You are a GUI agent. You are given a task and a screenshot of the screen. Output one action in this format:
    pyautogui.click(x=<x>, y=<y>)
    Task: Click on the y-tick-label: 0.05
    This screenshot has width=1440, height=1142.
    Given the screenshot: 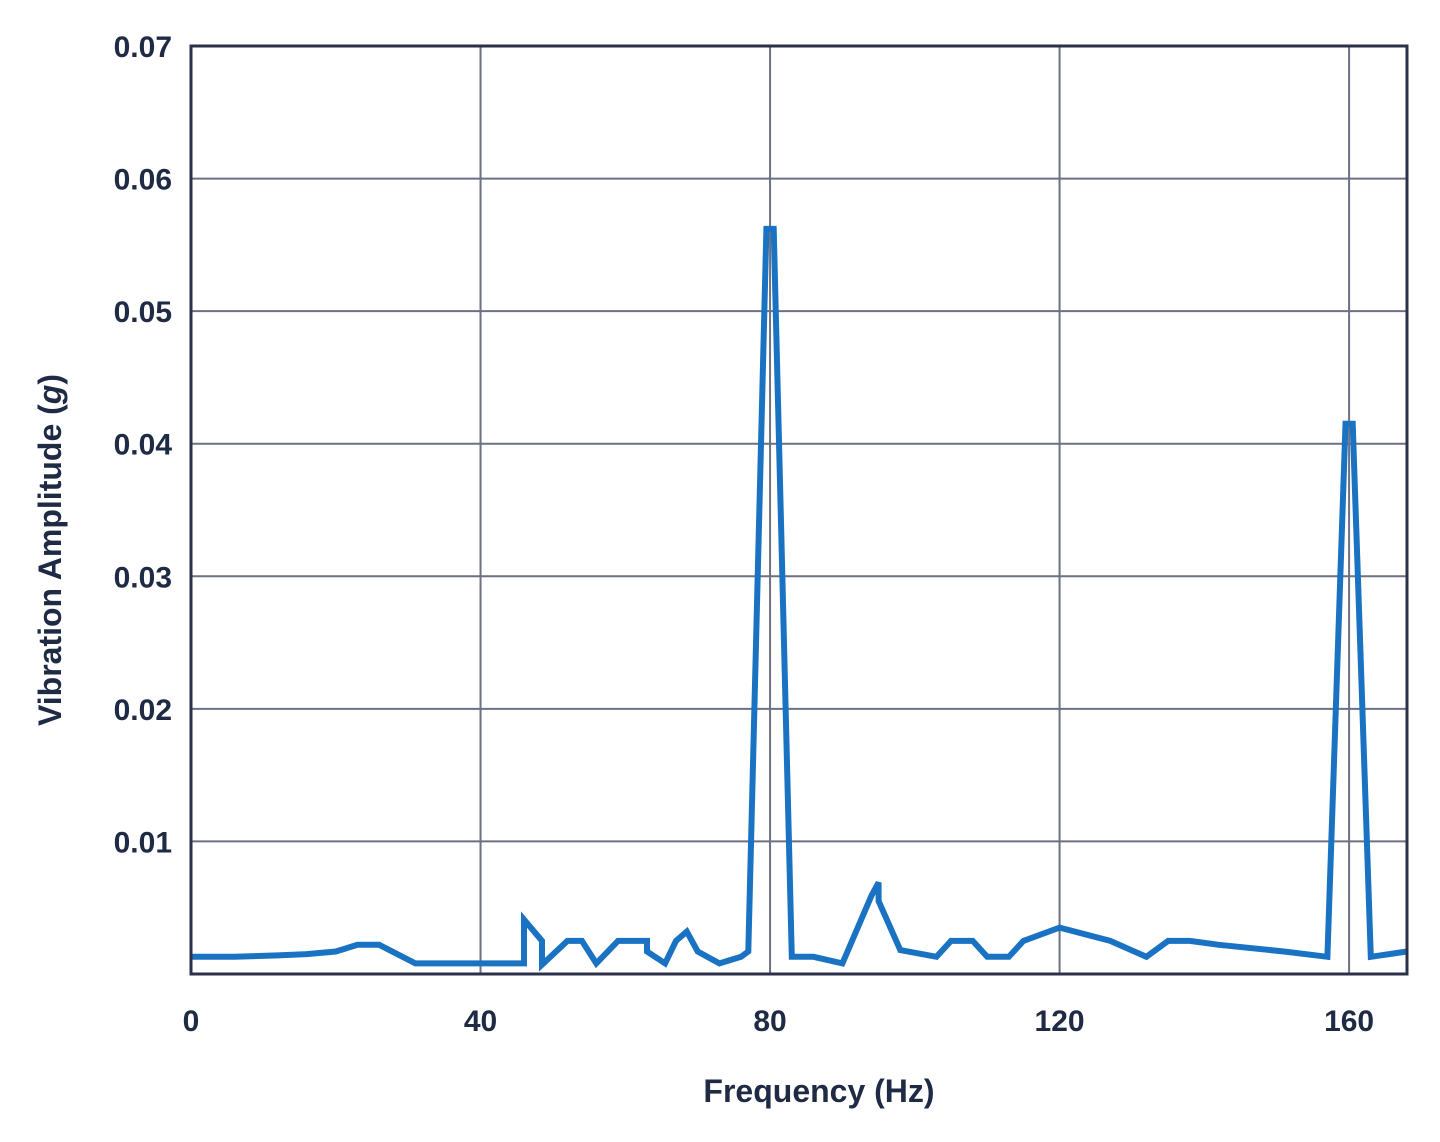 What is the action you would take?
    pyautogui.click(x=143, y=312)
    